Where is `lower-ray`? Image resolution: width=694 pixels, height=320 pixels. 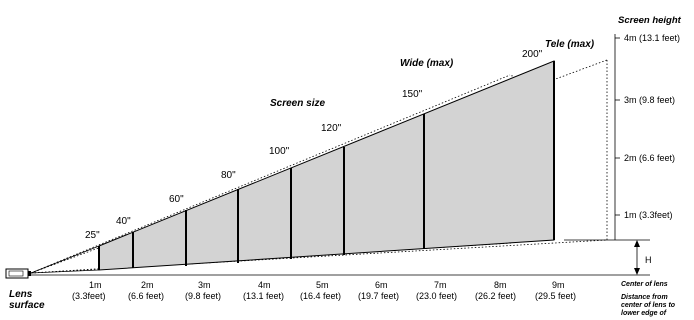
lower-ray is located at coordinates (65, 271).